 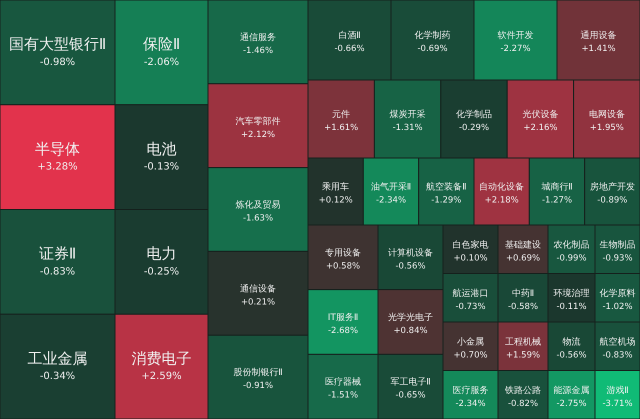 What do you see at coordinates (556, 187) in the screenshot?
I see `category-label: 城商行Ⅱ` at bounding box center [556, 187].